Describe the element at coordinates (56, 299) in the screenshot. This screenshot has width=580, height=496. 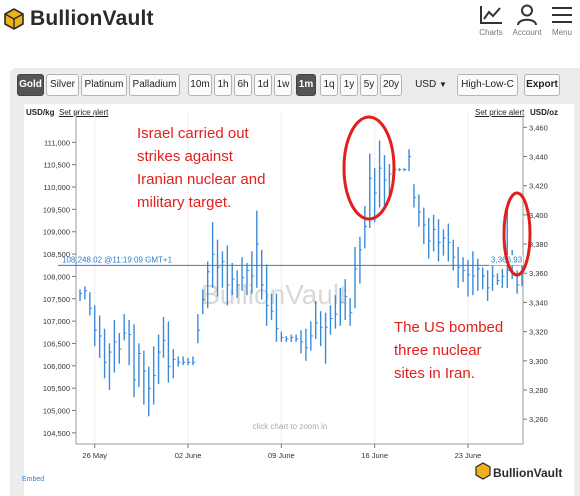
I see `left-tick-label: 107,500` at that location.